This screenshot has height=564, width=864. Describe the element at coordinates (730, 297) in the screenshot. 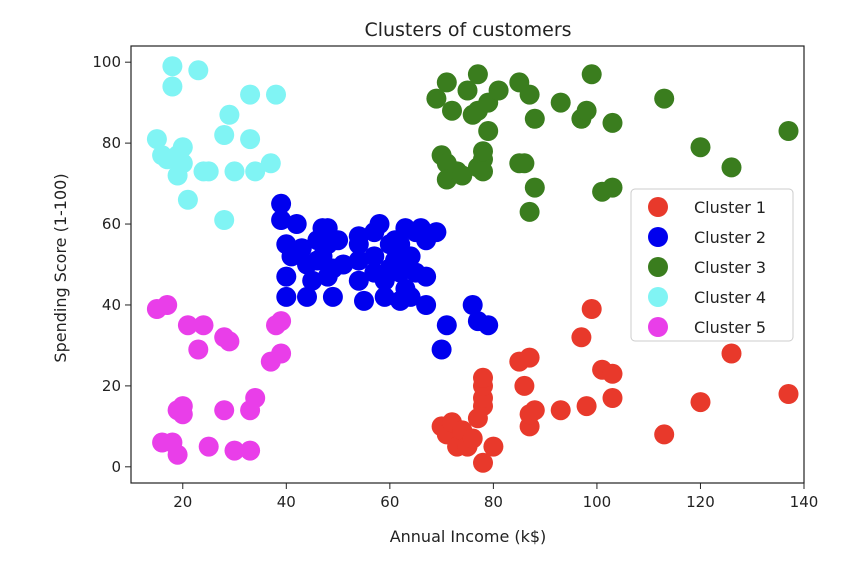

I see `legend-label-cluster-4: Cluster 4` at that location.